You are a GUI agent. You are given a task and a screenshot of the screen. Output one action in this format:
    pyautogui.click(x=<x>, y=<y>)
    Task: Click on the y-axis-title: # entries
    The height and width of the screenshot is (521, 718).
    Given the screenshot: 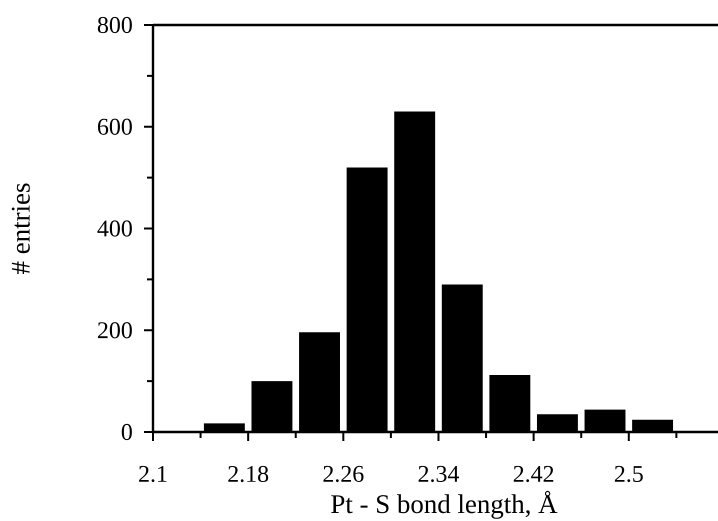 What is the action you would take?
    pyautogui.click(x=21, y=229)
    